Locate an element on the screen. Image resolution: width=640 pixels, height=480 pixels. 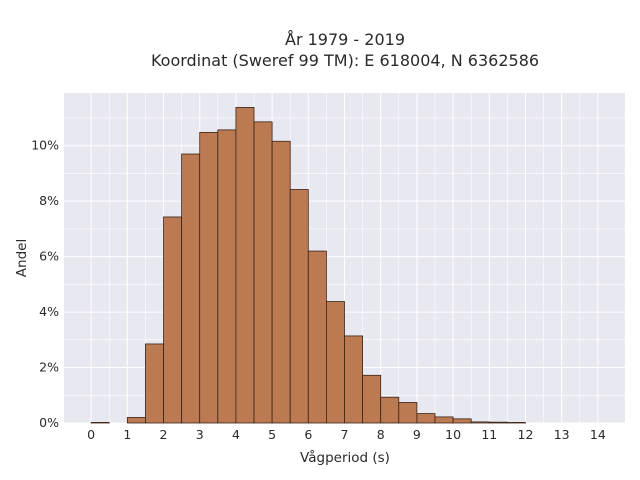
x-tick-label: 14 is located at coordinates (598, 434).